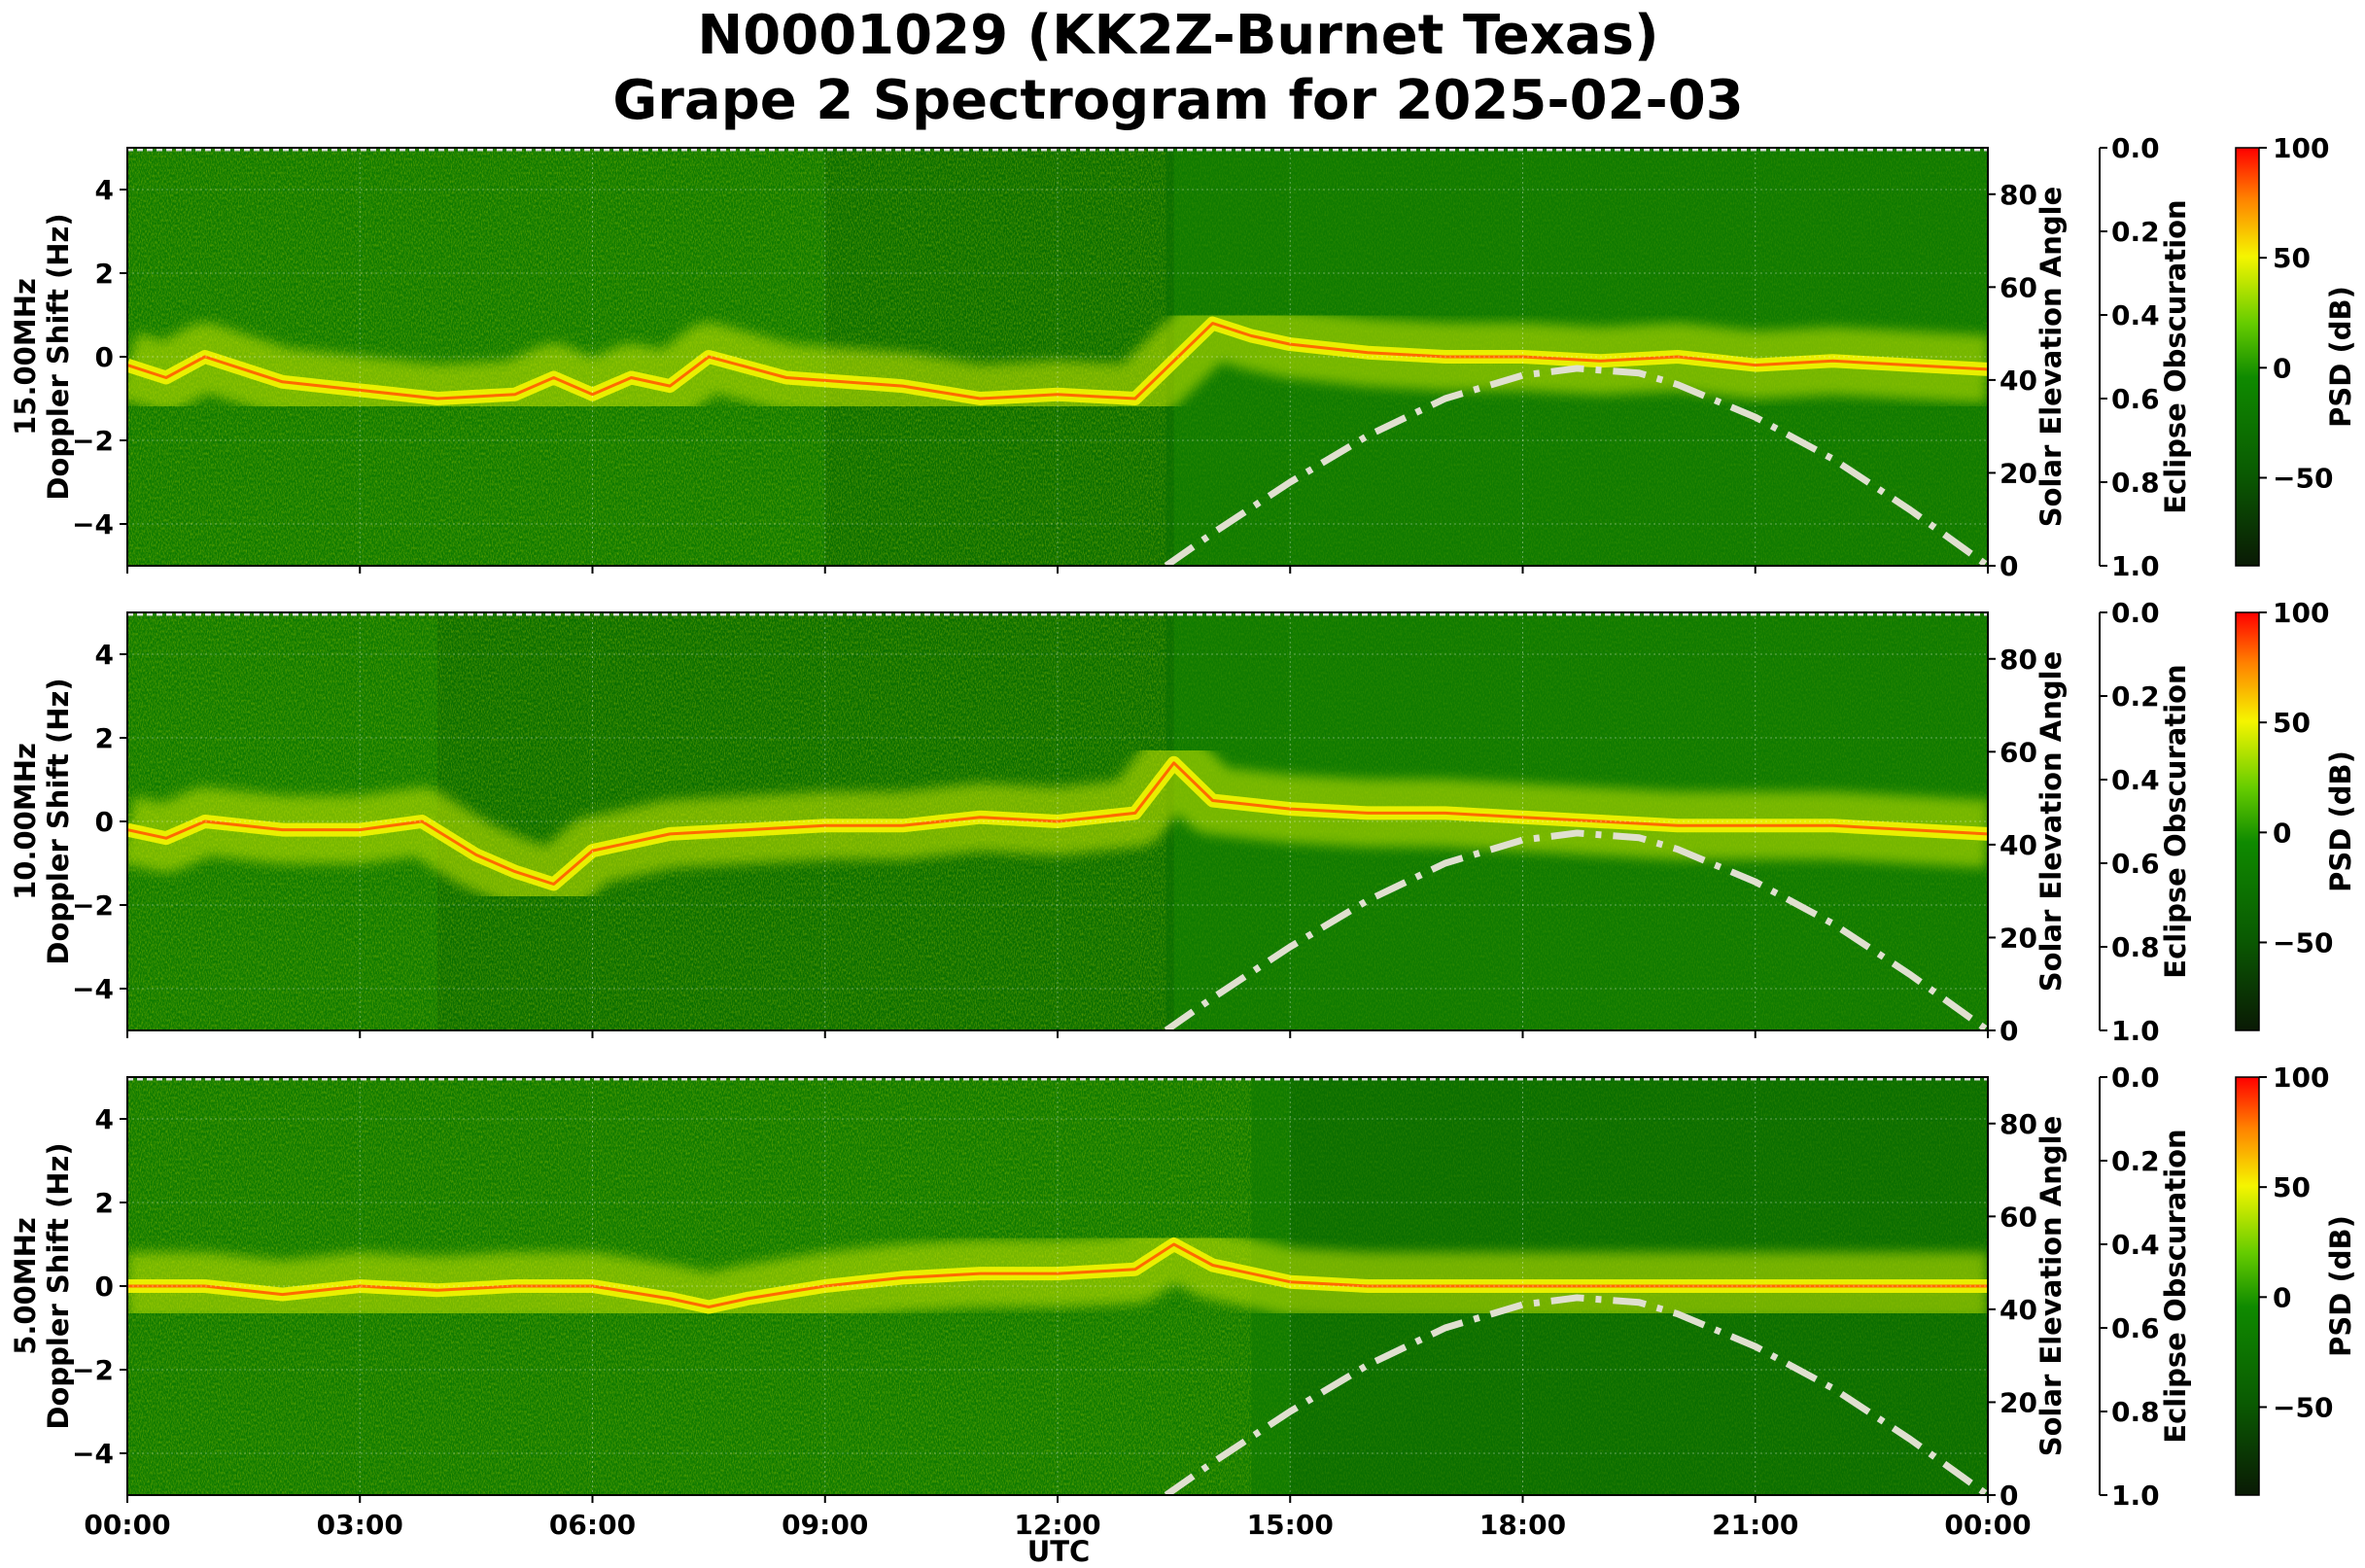 The height and width of the screenshot is (1568, 2365). What do you see at coordinates (26, 357) in the screenshot?
I see `frequency-label: 15.00MHz` at bounding box center [26, 357].